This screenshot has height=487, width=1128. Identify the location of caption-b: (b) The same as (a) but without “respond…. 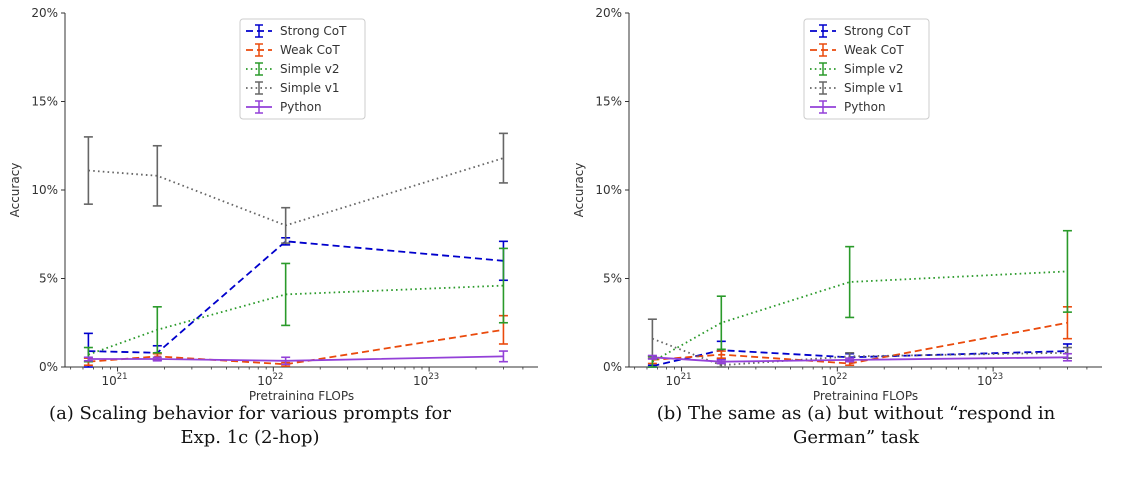
(856, 425).